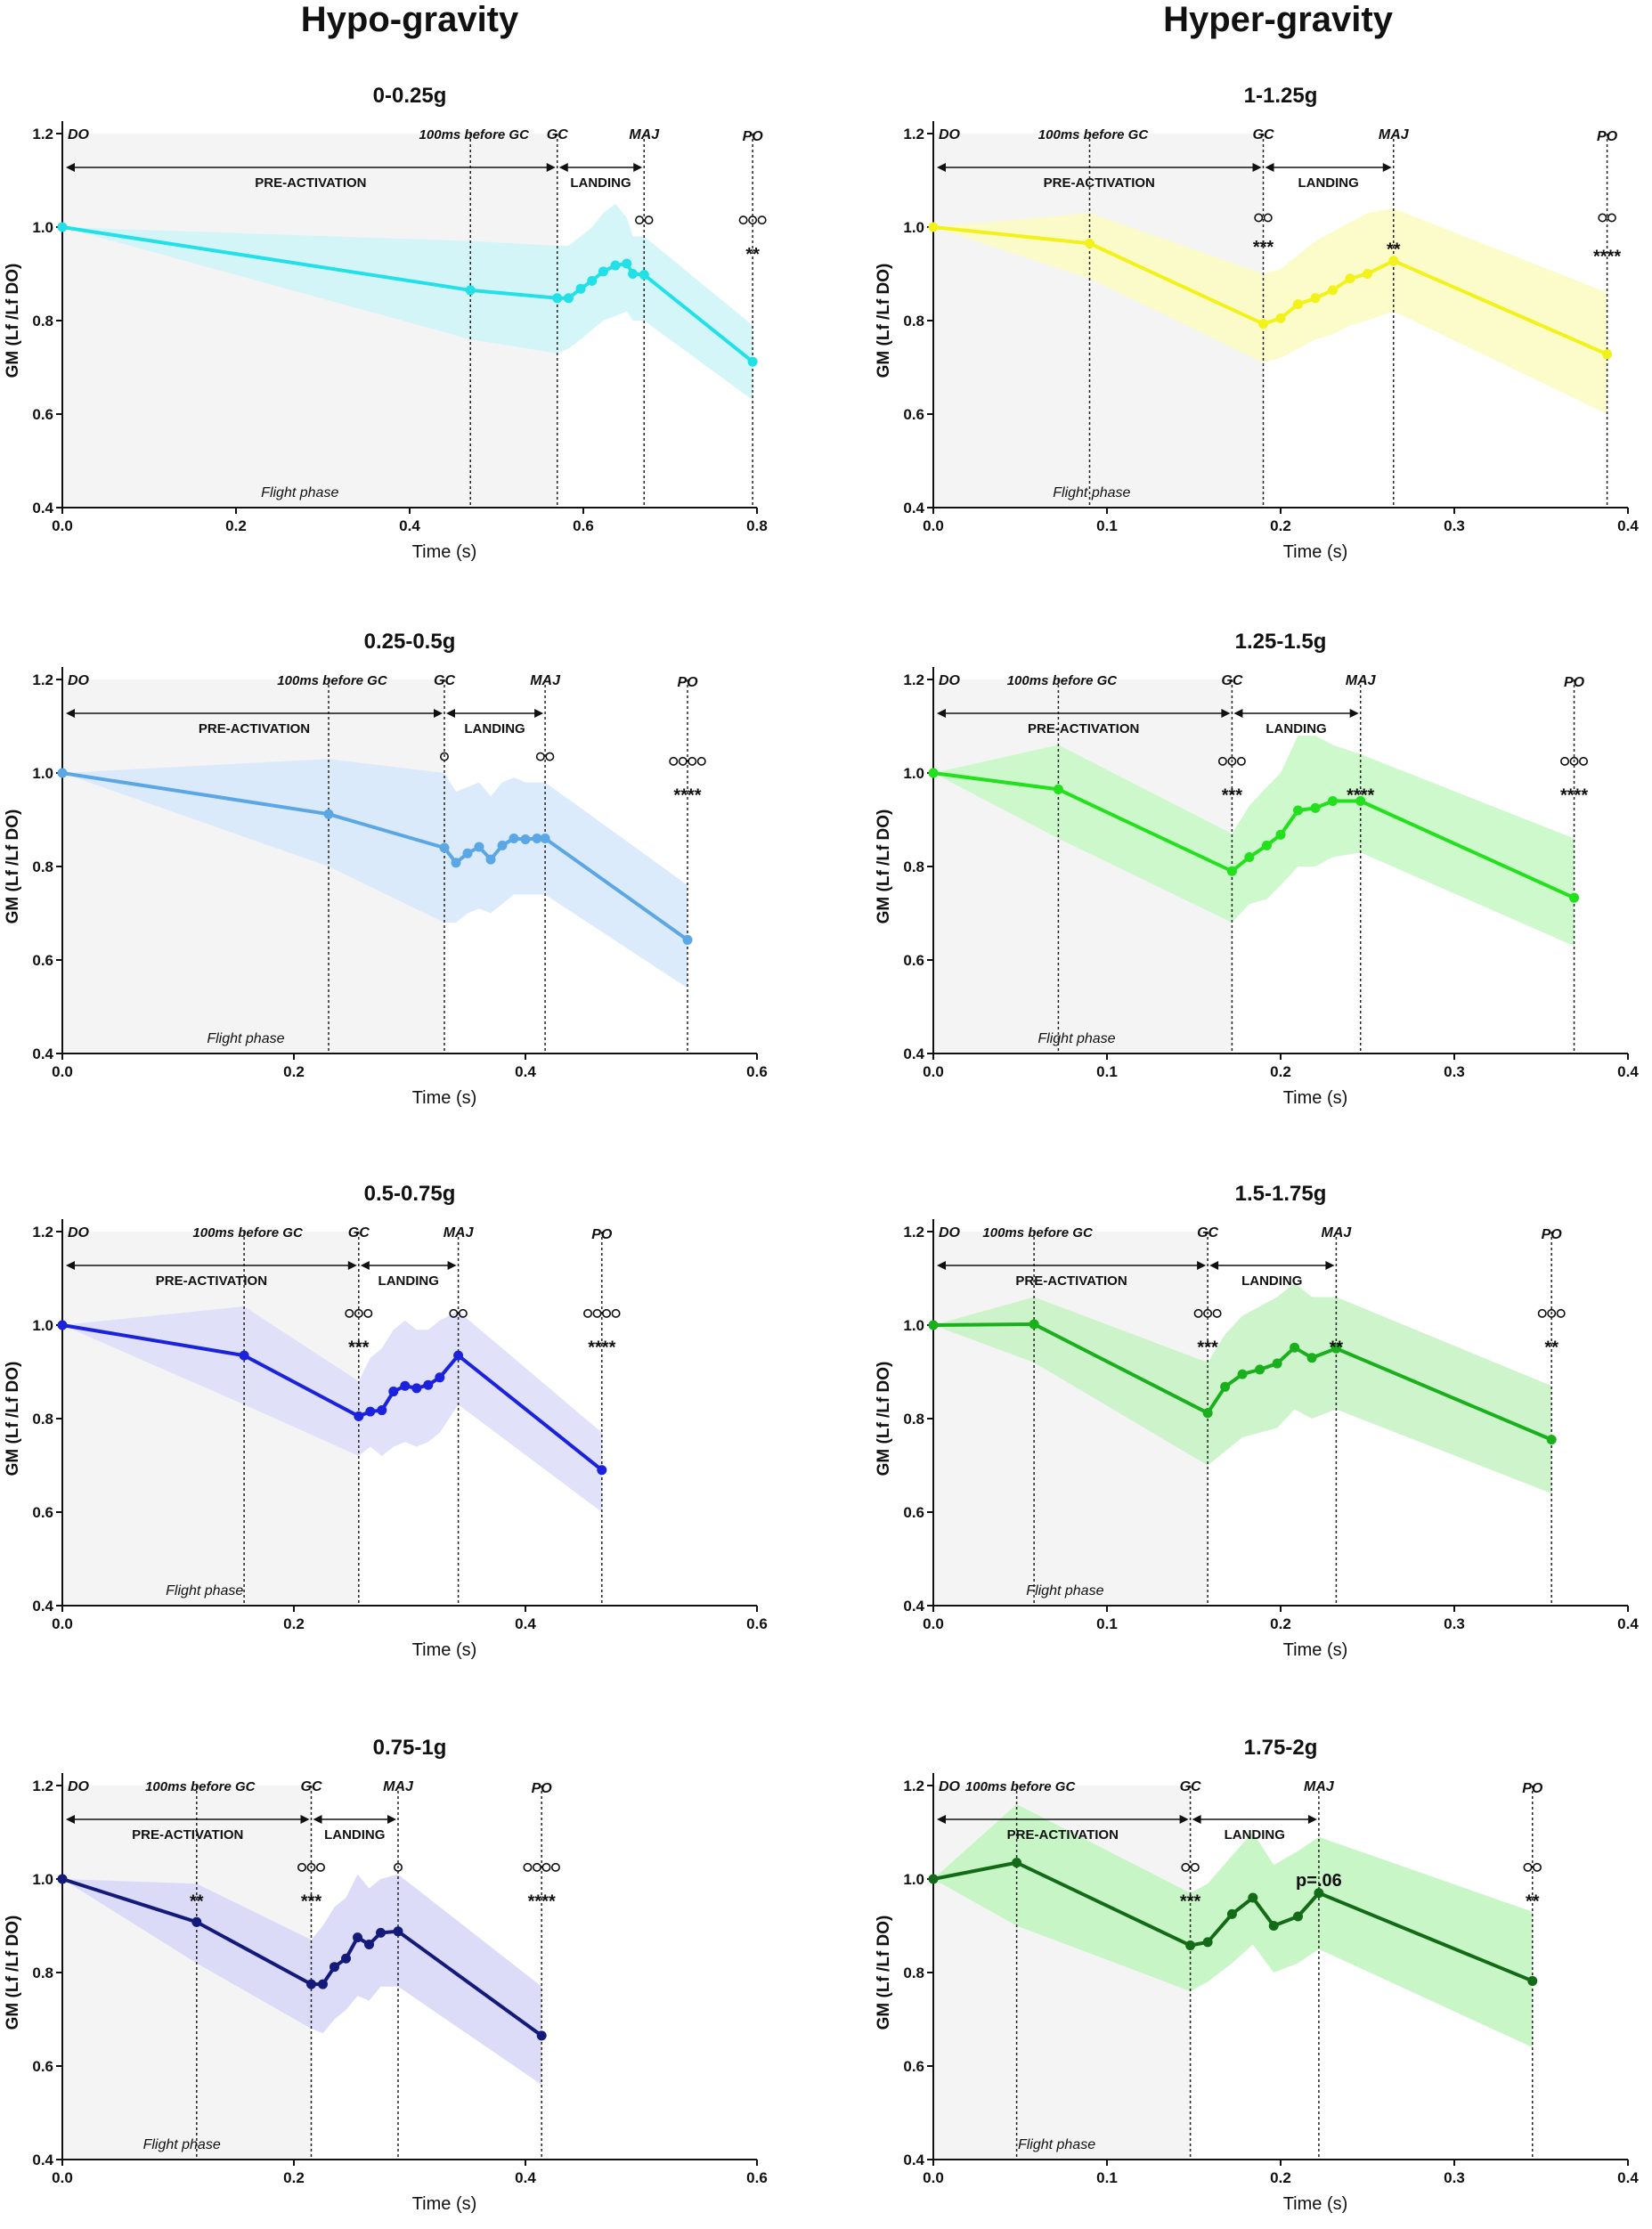  Describe the element at coordinates (753, 137) in the screenshot. I see `label-po: PO` at that location.